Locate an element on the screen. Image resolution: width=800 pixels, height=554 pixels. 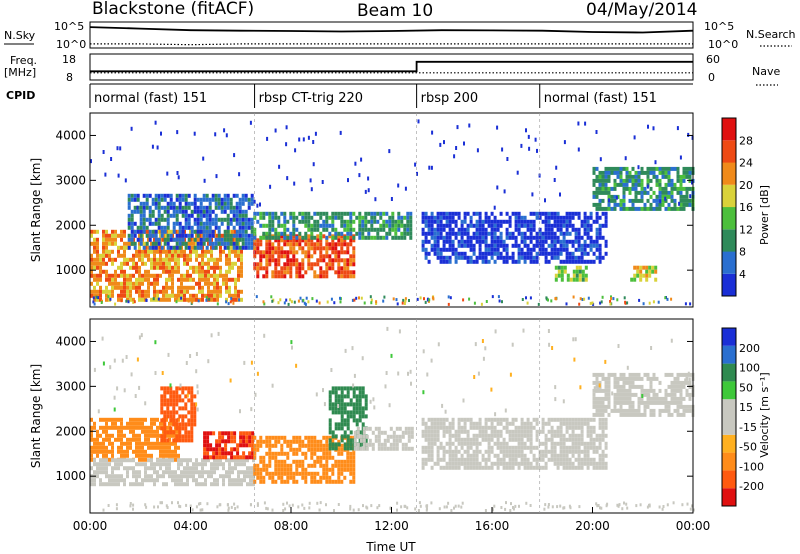
colorbar-tick-label: 8 is located at coordinates (742, 252).